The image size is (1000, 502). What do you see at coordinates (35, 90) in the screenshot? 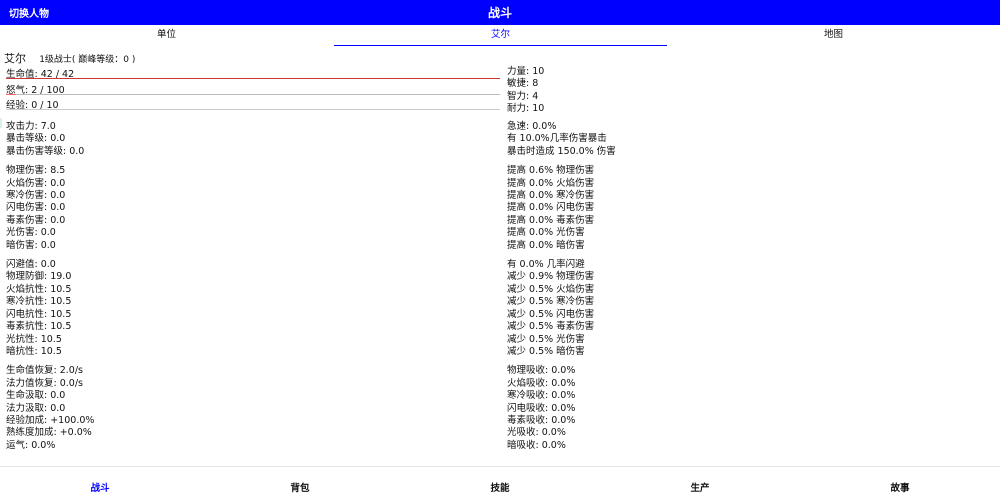
I see `rage-label: 怒气: 2 / 100` at bounding box center [35, 90].